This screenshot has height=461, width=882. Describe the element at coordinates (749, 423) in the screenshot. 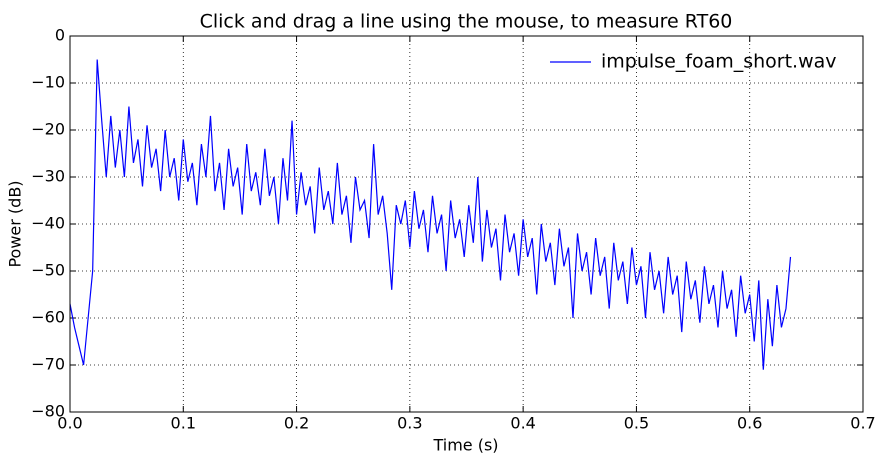

I see `x-tick-label: 0.6` at that location.